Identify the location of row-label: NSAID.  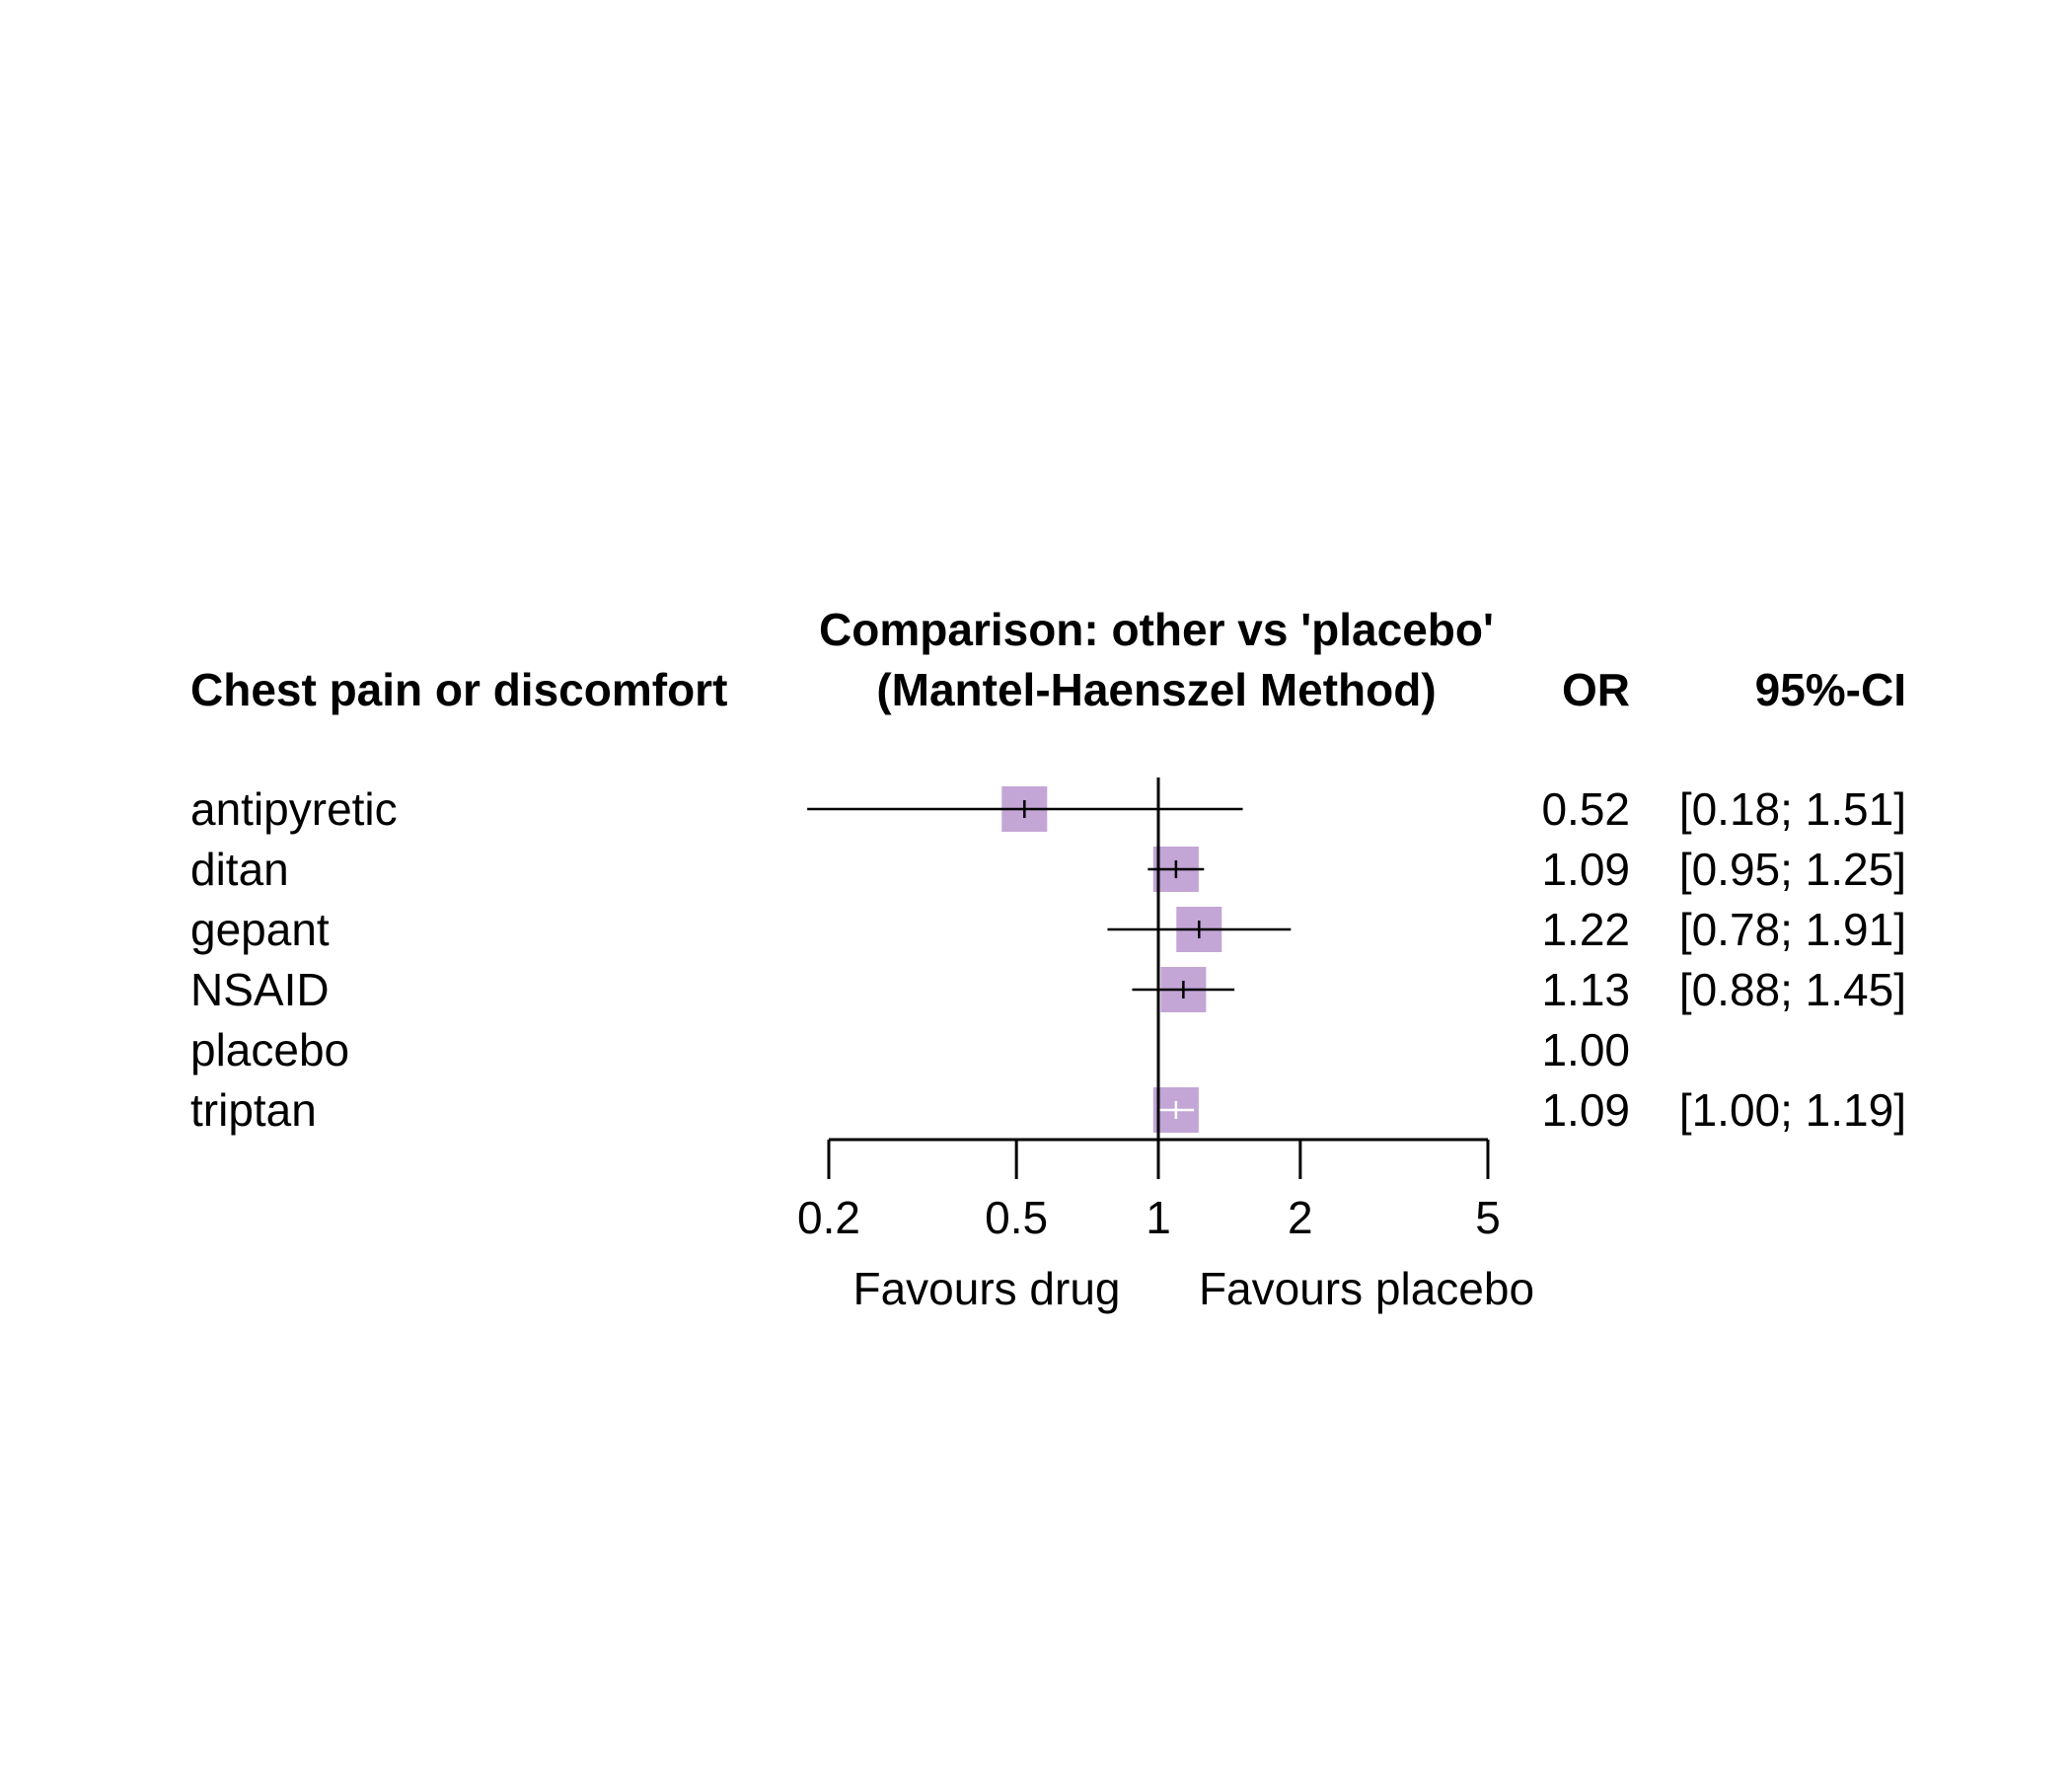
(260, 990).